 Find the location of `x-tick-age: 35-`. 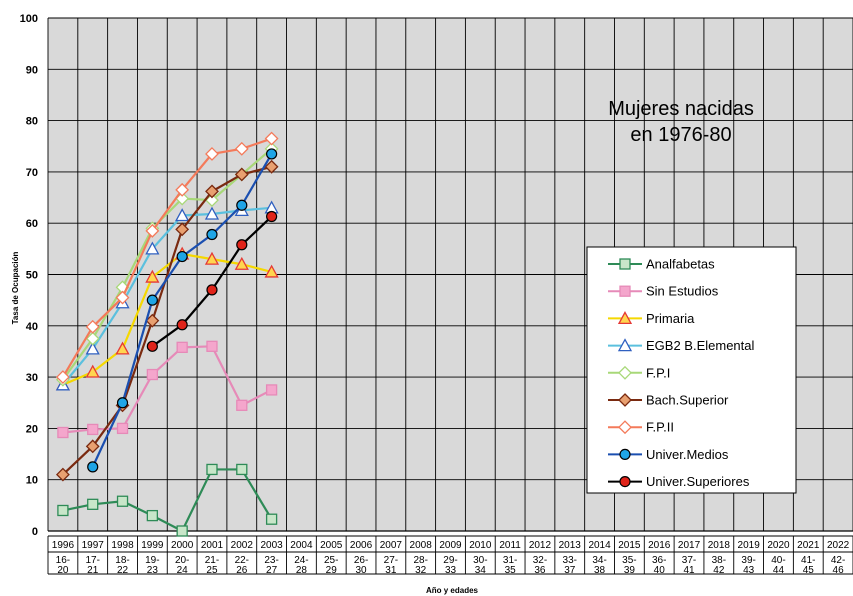

x-tick-age: 35- is located at coordinates (629, 560).